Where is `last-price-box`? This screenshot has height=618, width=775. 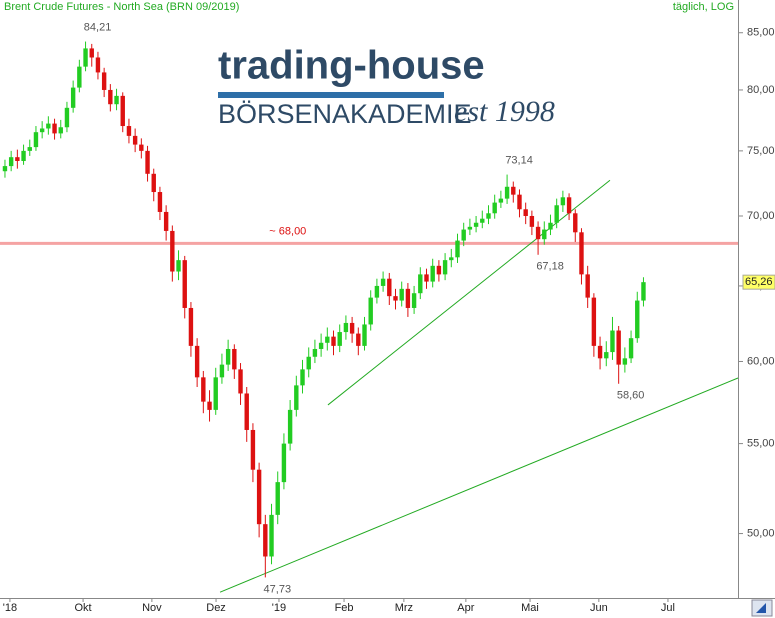
last-price-box is located at coordinates (758, 282).